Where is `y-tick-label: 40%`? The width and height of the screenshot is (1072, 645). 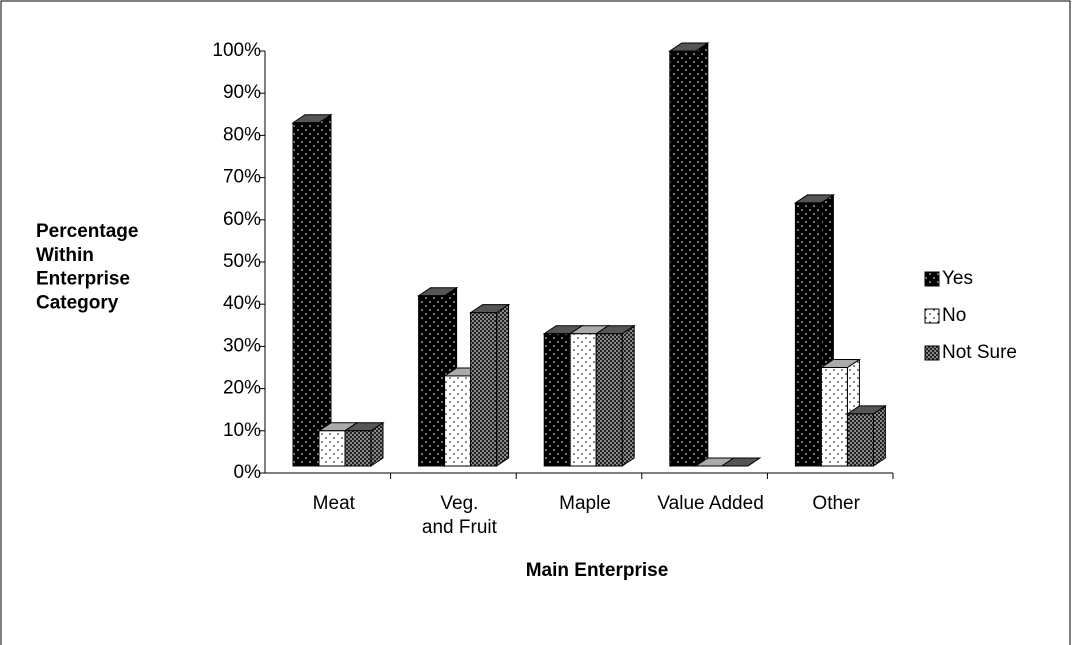 y-tick-label: 40% is located at coordinates (242, 303).